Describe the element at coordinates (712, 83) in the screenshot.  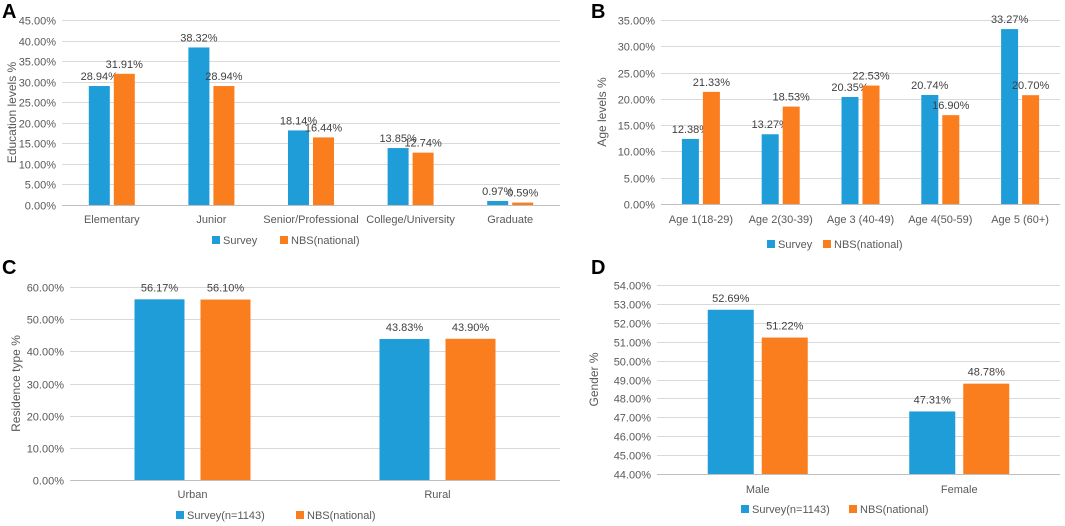
I see `data-label: 21.33%` at that location.